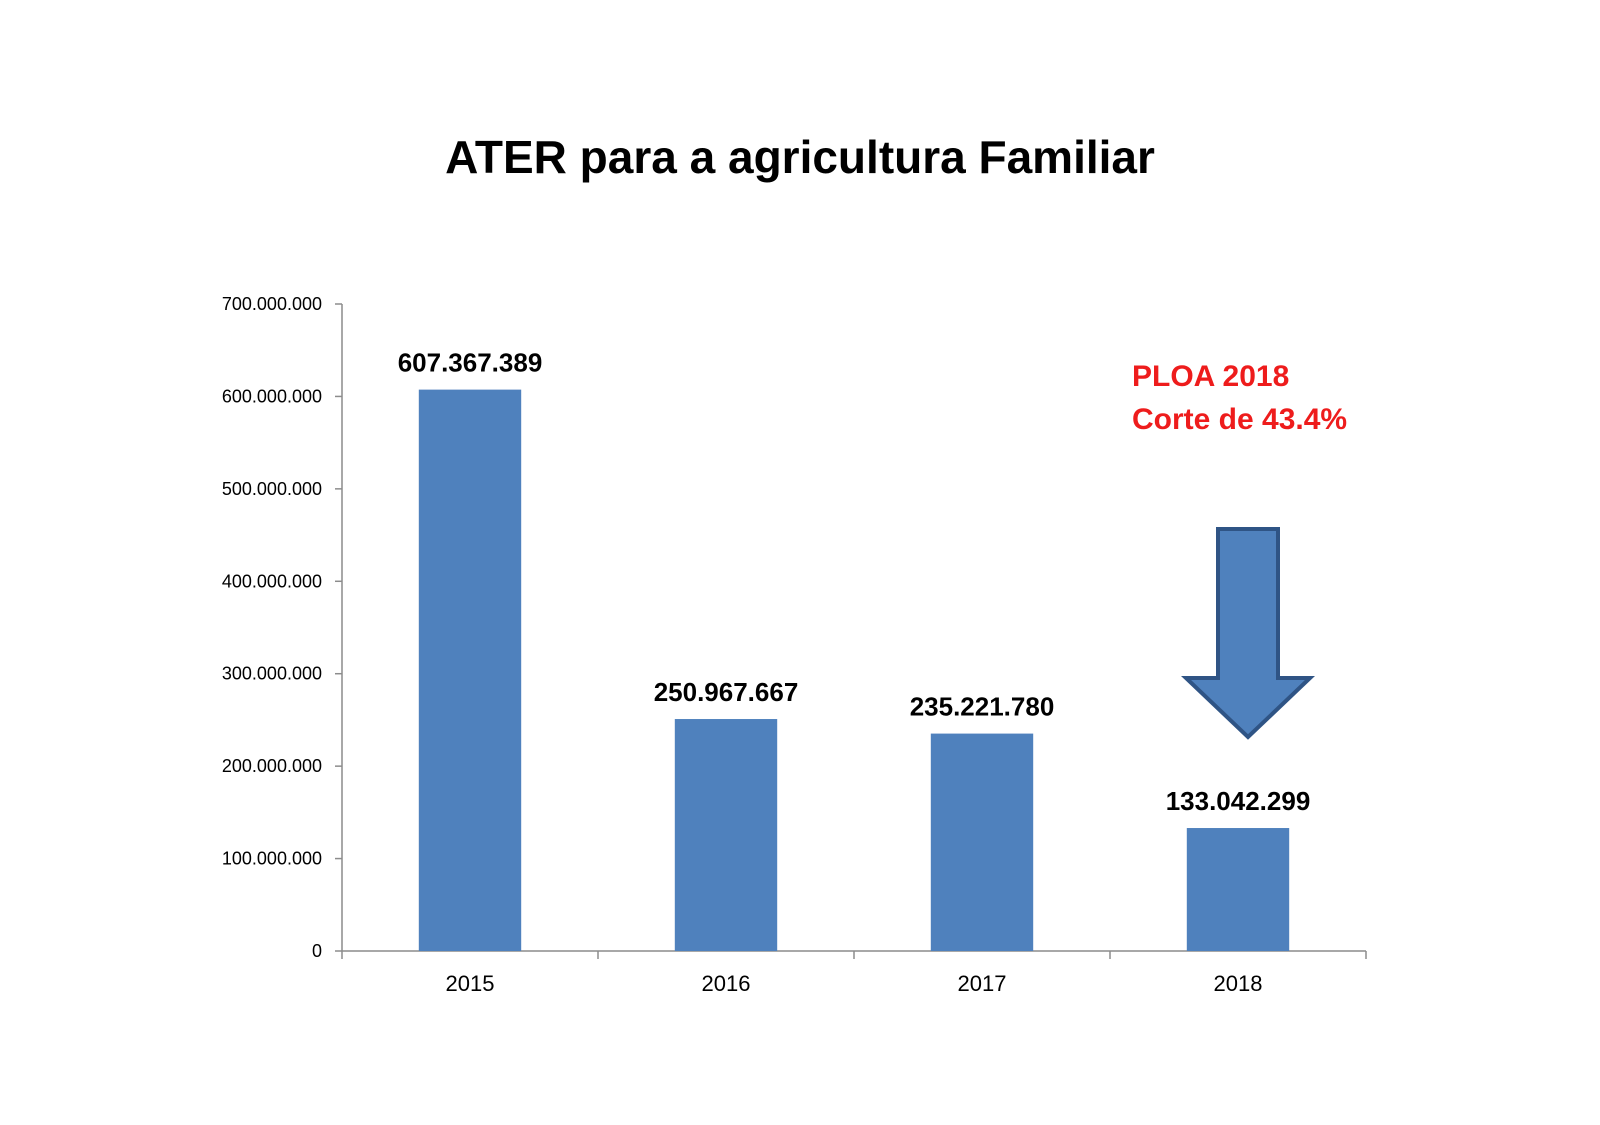  I want to click on y-tick-label: 700.000.000, so click(272, 304).